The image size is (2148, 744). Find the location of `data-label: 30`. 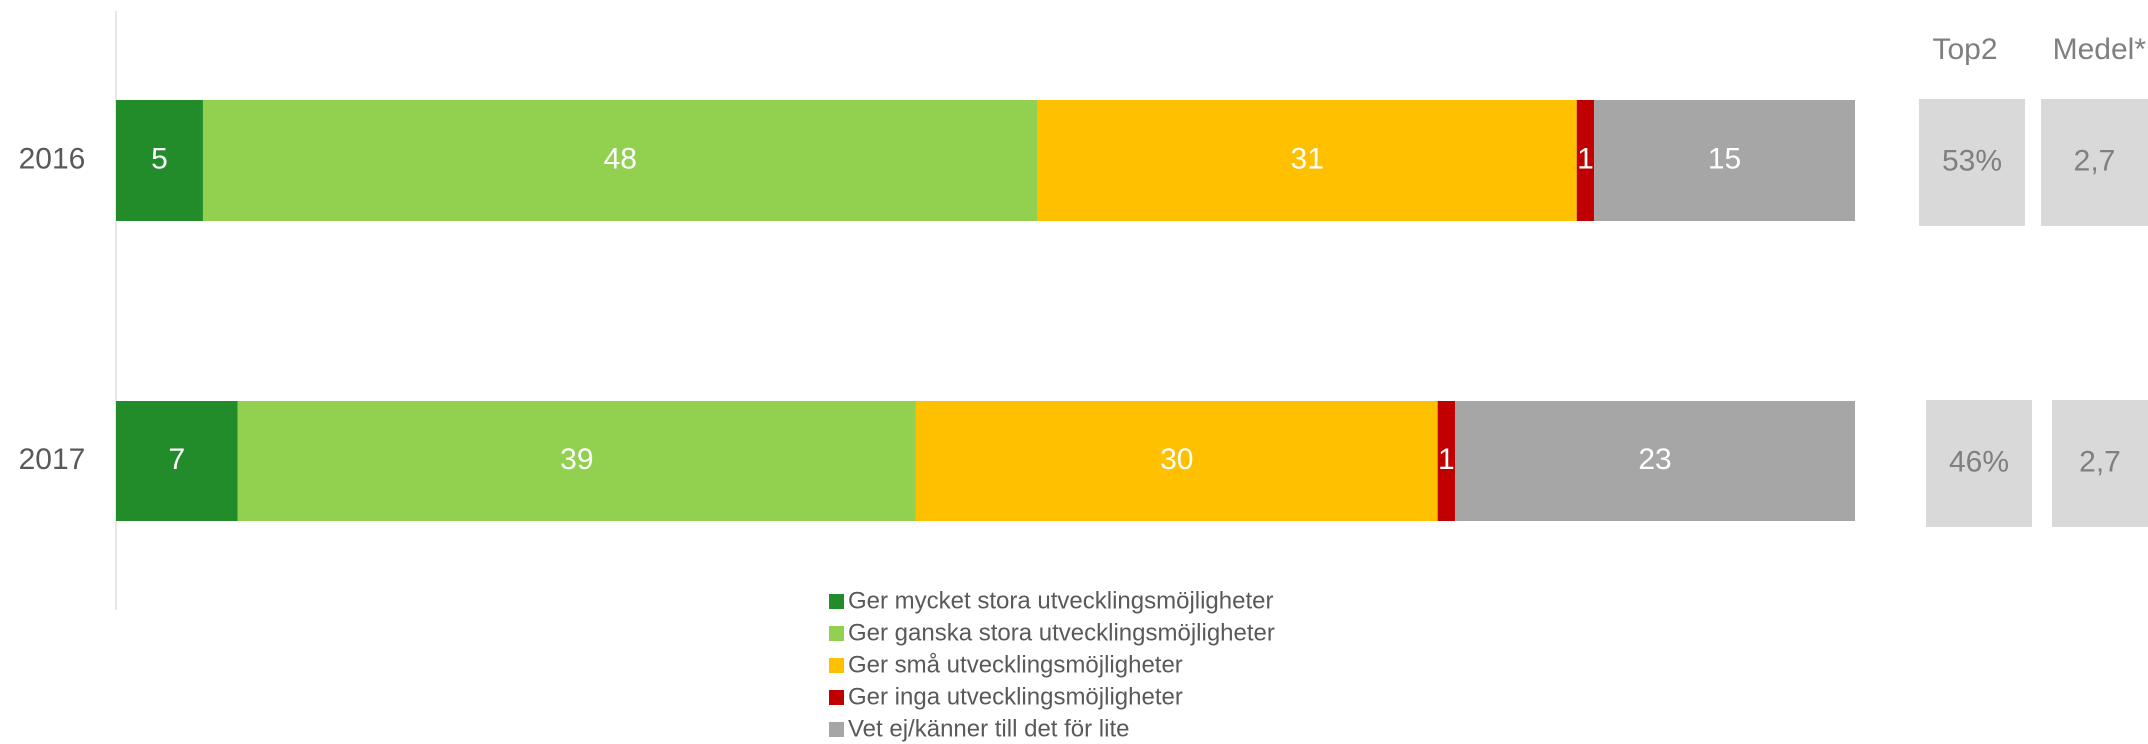

data-label: 30 is located at coordinates (1176, 459).